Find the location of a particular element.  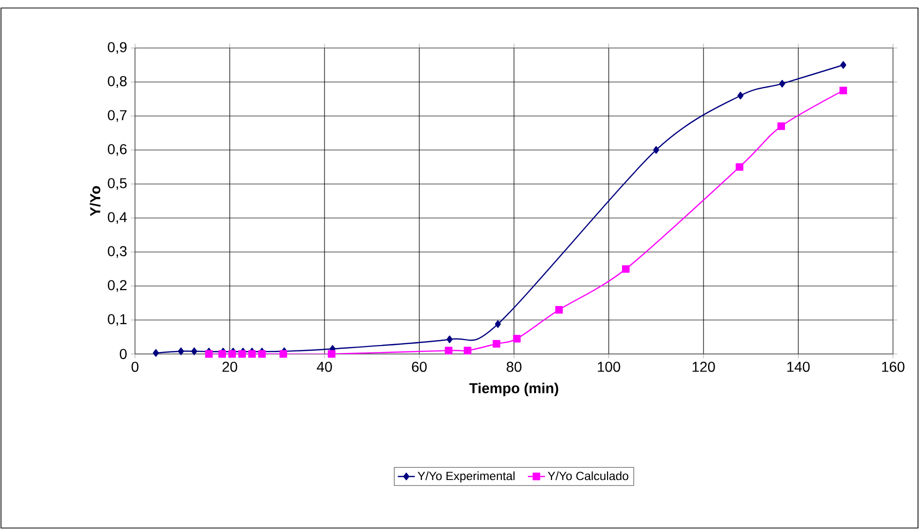

y-axis-title: Y/Yo is located at coordinates (95, 201).